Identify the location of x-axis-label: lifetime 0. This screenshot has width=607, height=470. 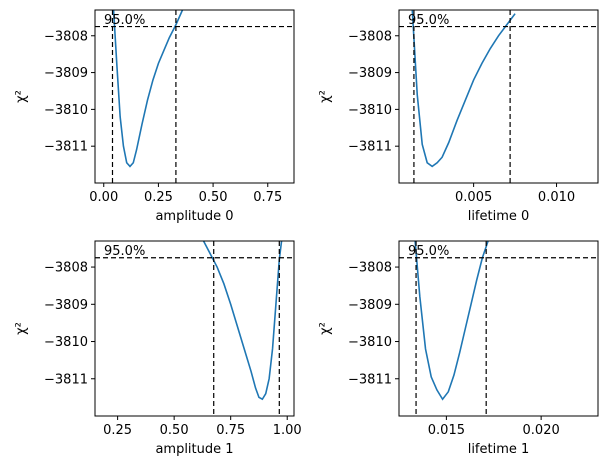
(499, 216).